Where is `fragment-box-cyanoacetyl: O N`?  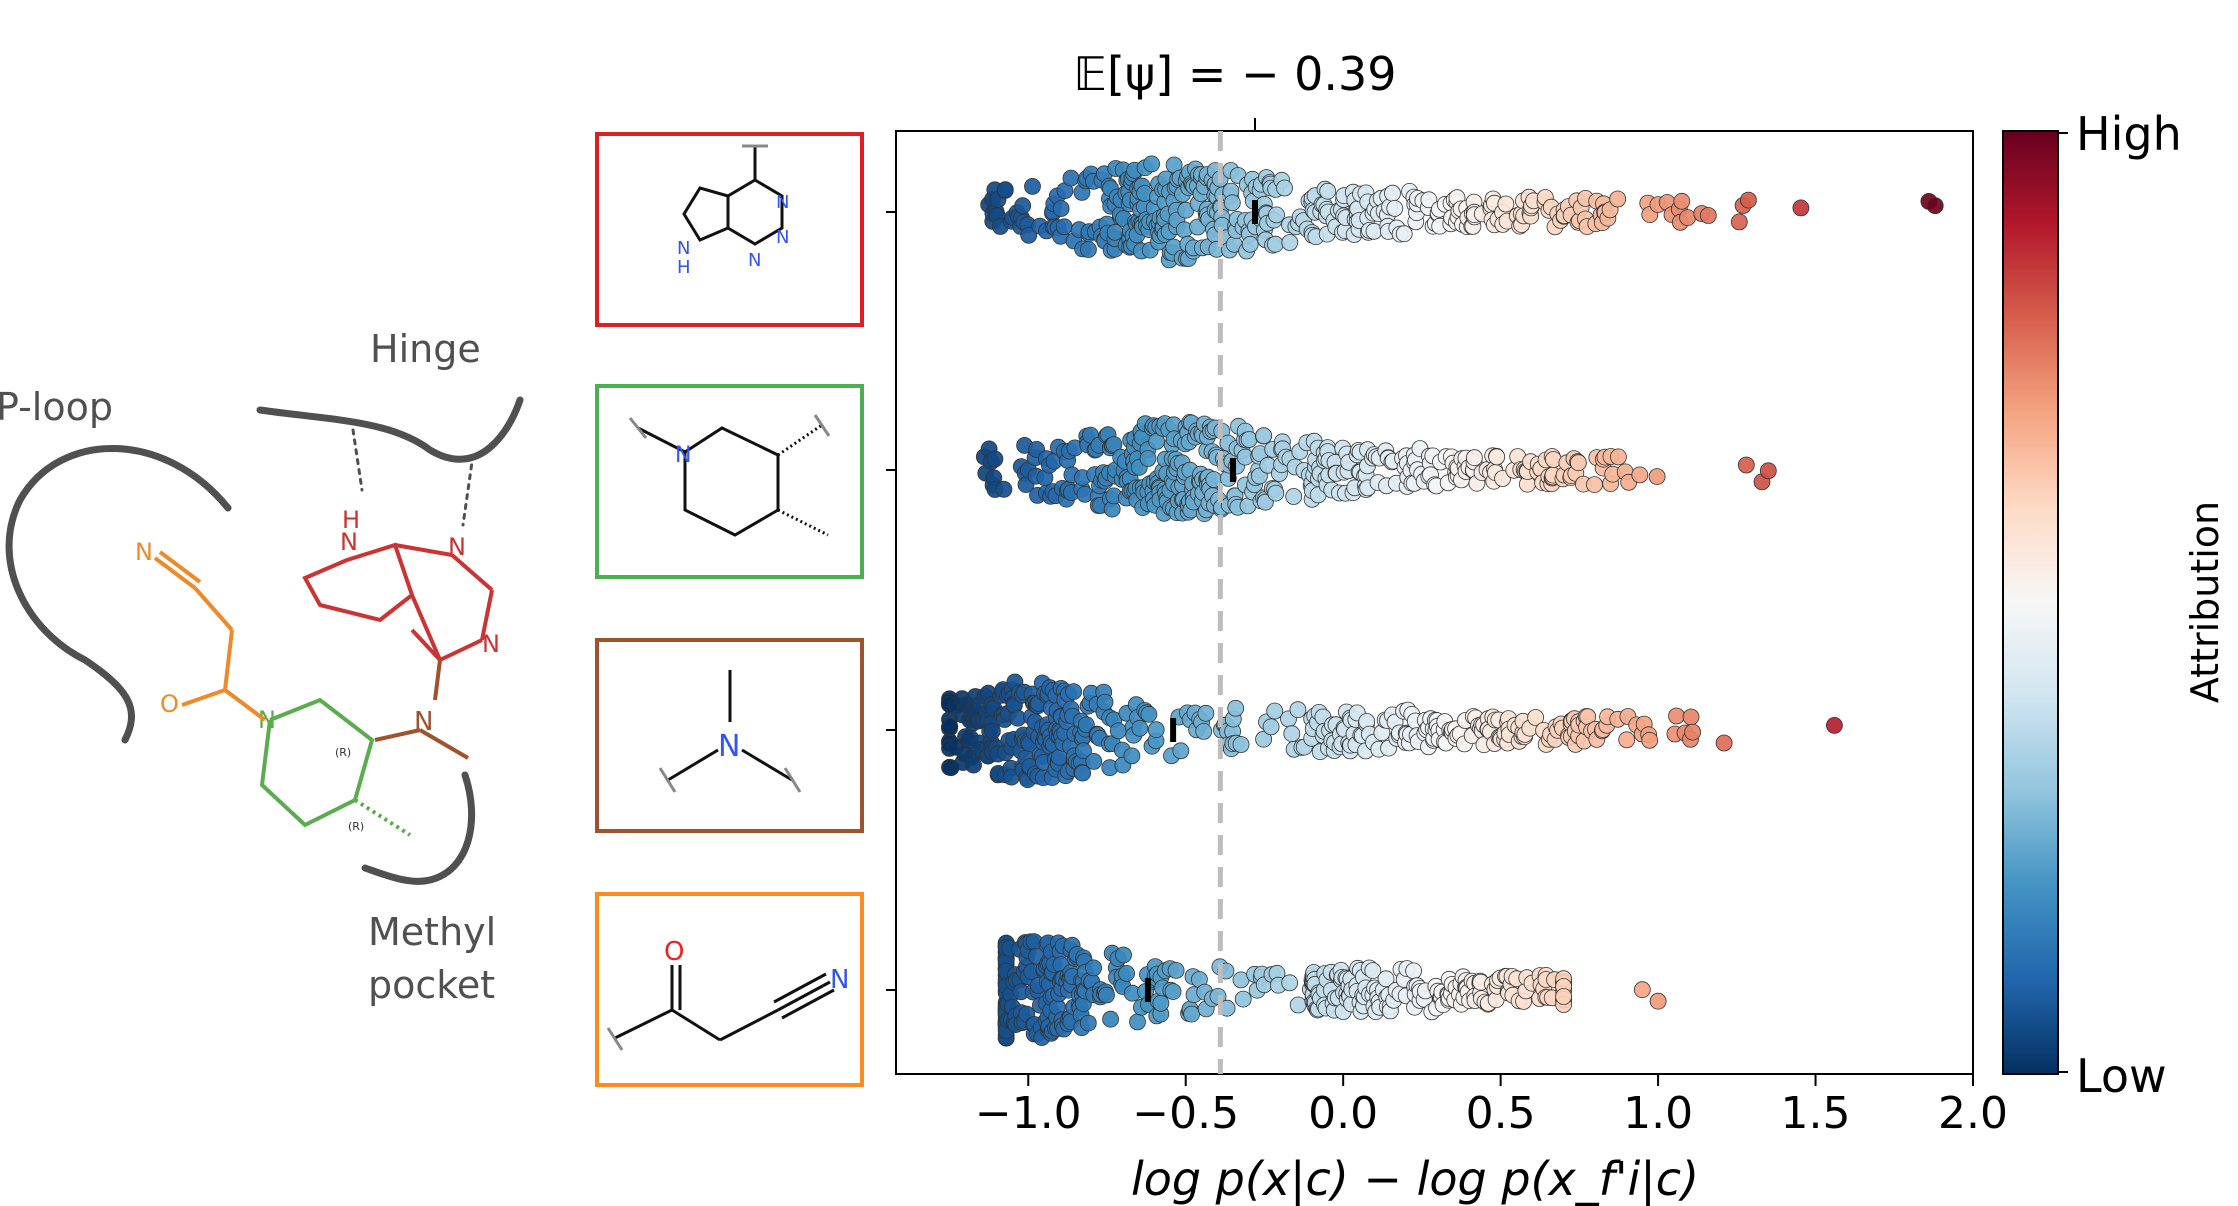 fragment-box-cyanoacetyl: O N is located at coordinates (729, 989).